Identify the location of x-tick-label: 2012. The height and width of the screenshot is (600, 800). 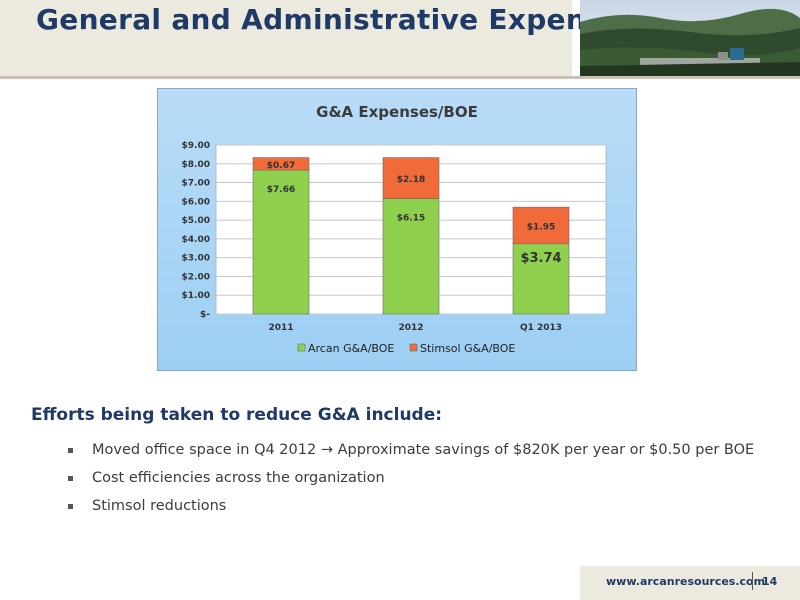
(410, 328).